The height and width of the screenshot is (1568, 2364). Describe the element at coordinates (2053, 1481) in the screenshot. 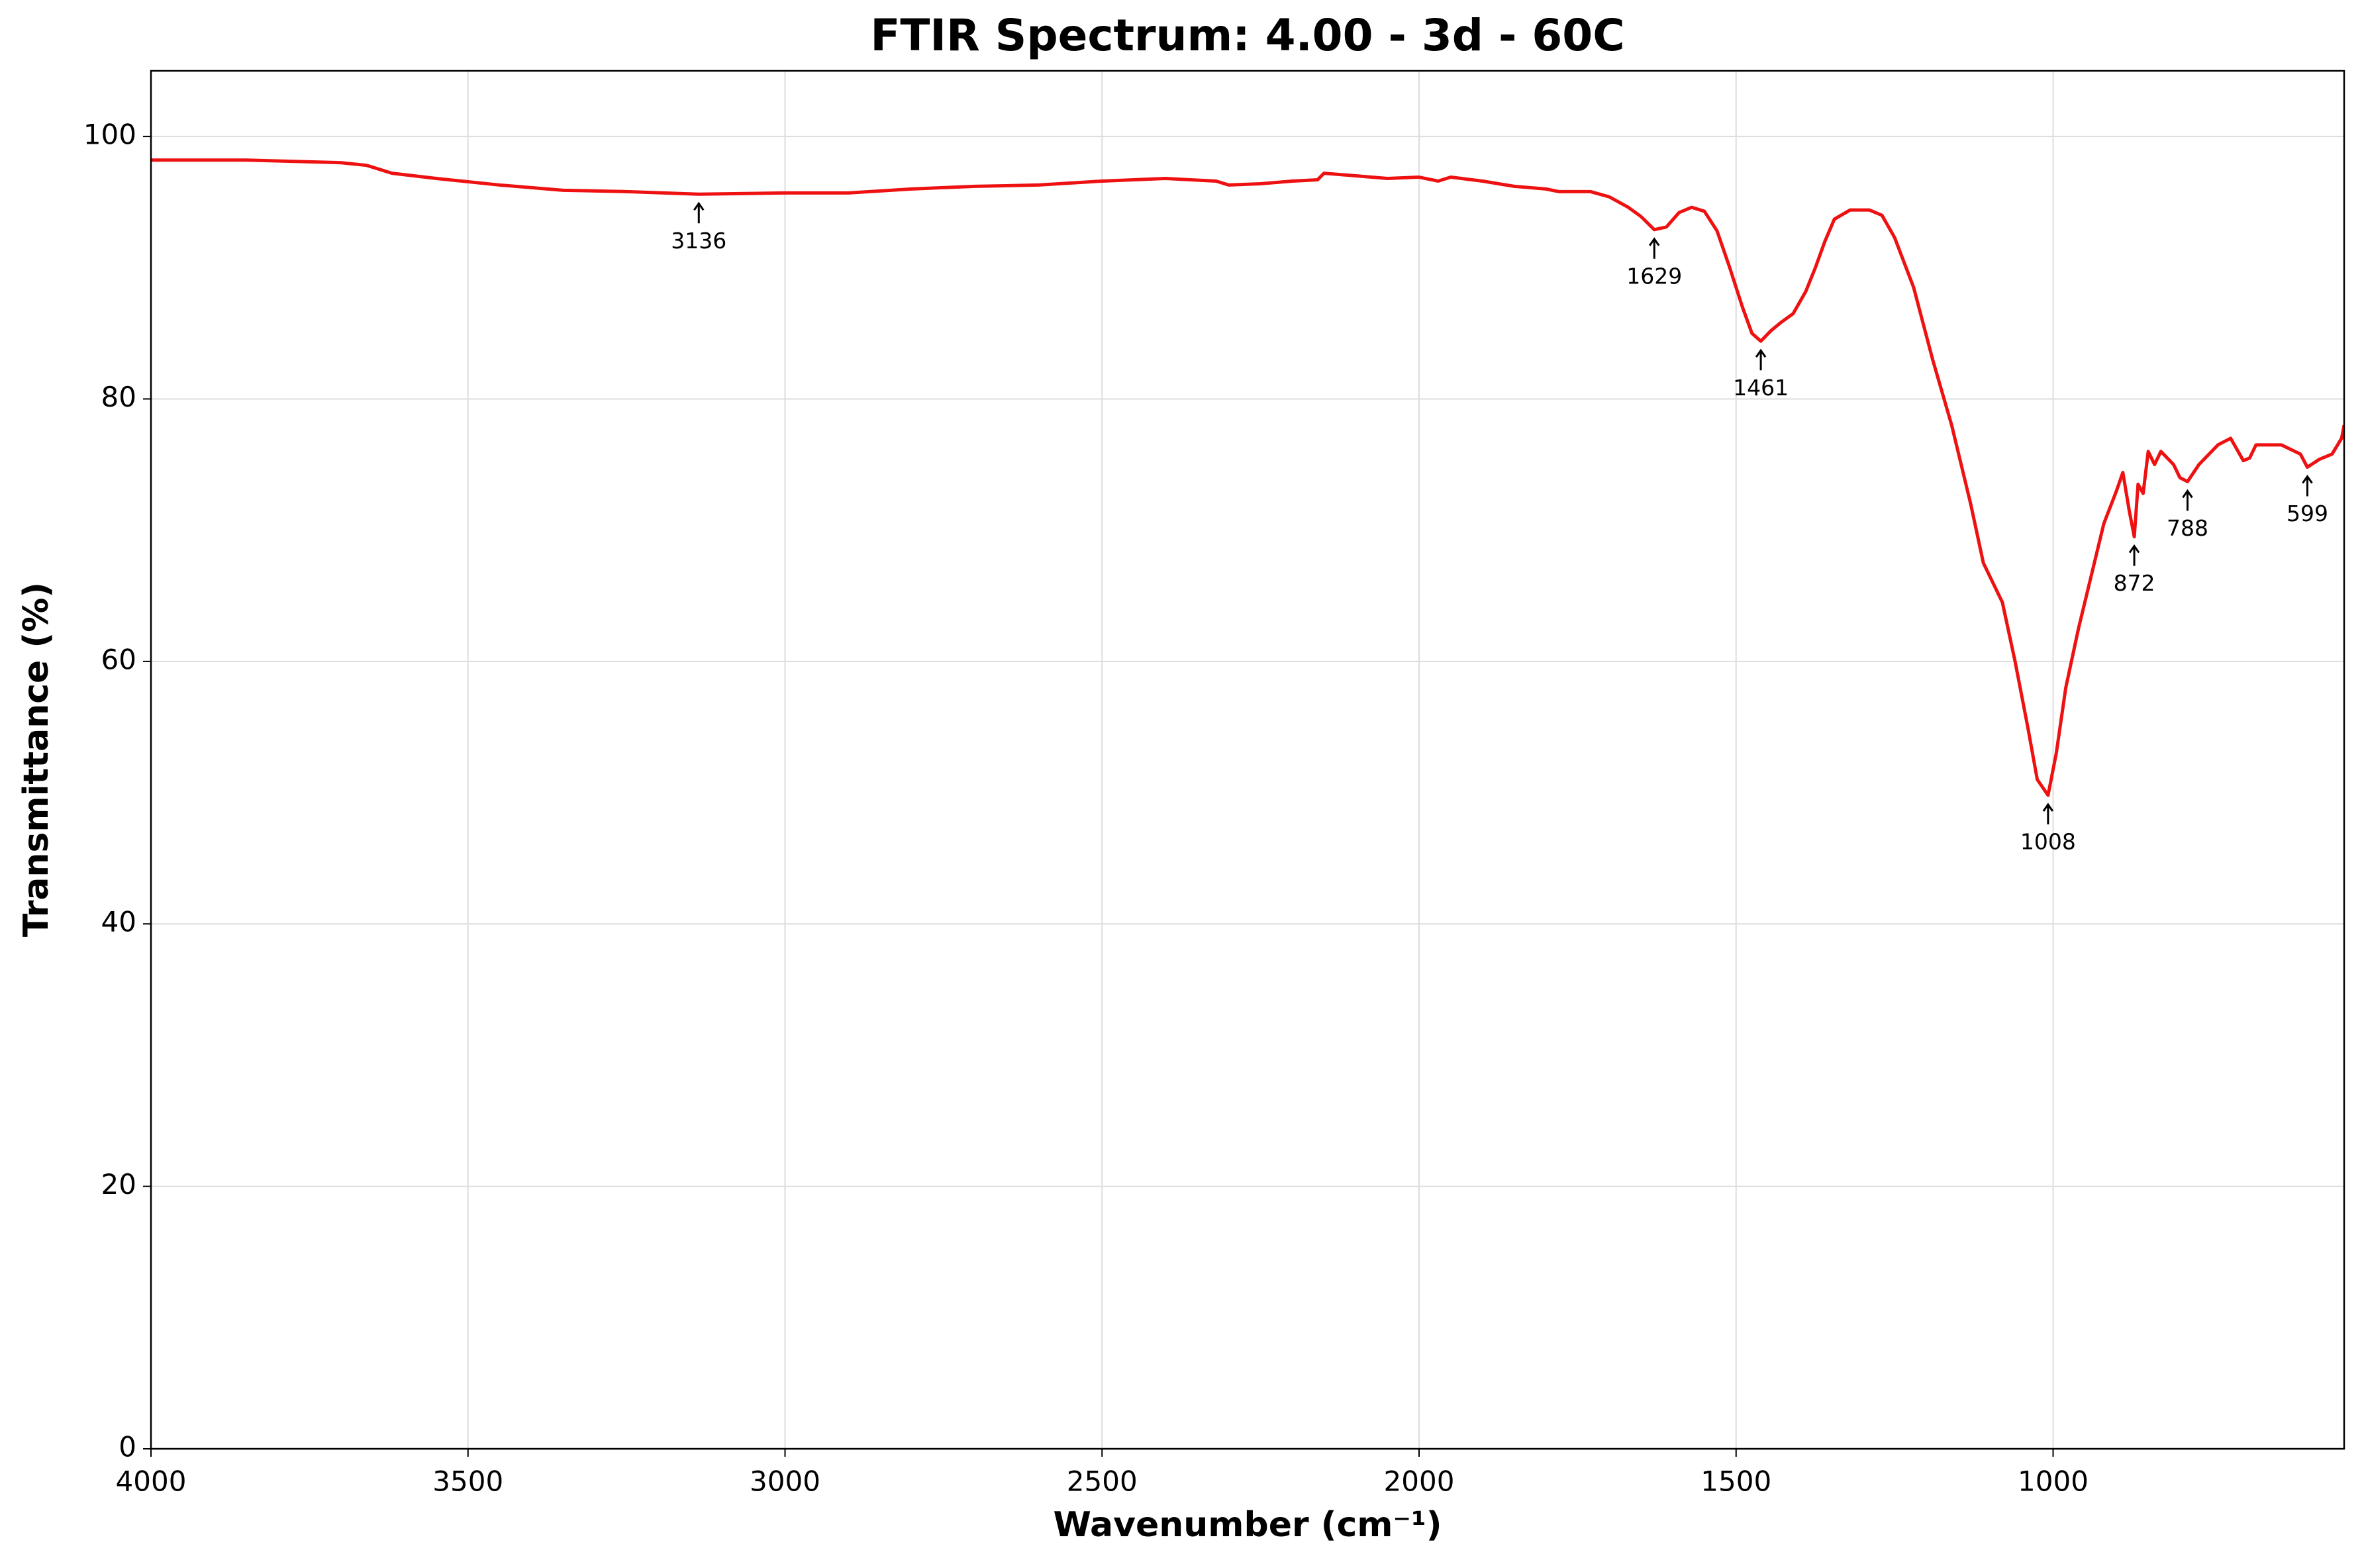

I see `x-tick-label: 1000` at that location.